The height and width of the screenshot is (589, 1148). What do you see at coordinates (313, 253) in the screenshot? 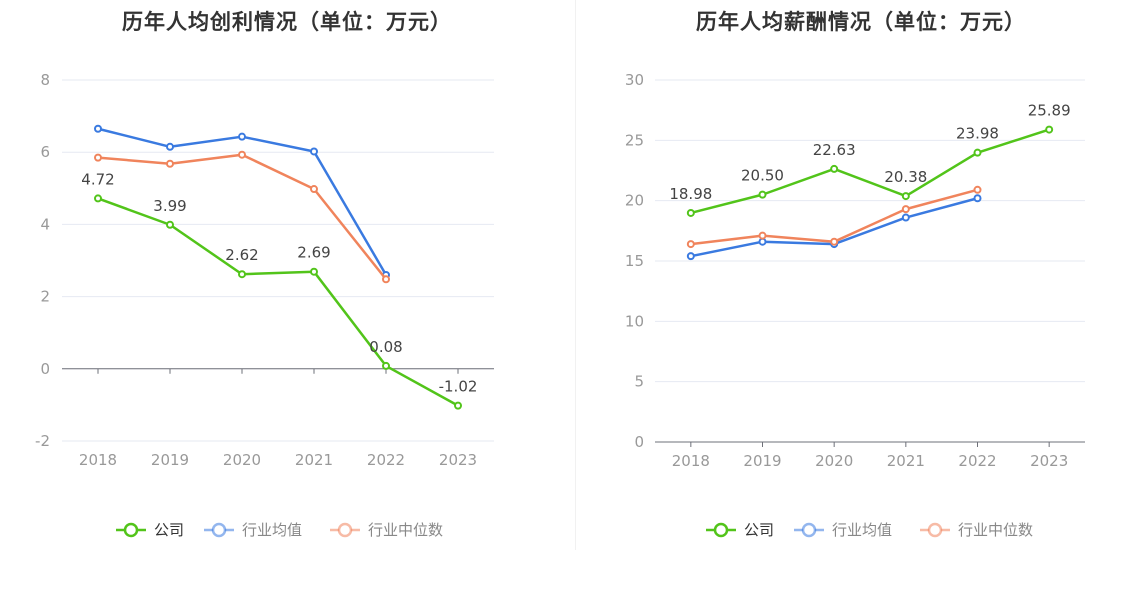
I see `data-label: 2.69` at bounding box center [313, 253].